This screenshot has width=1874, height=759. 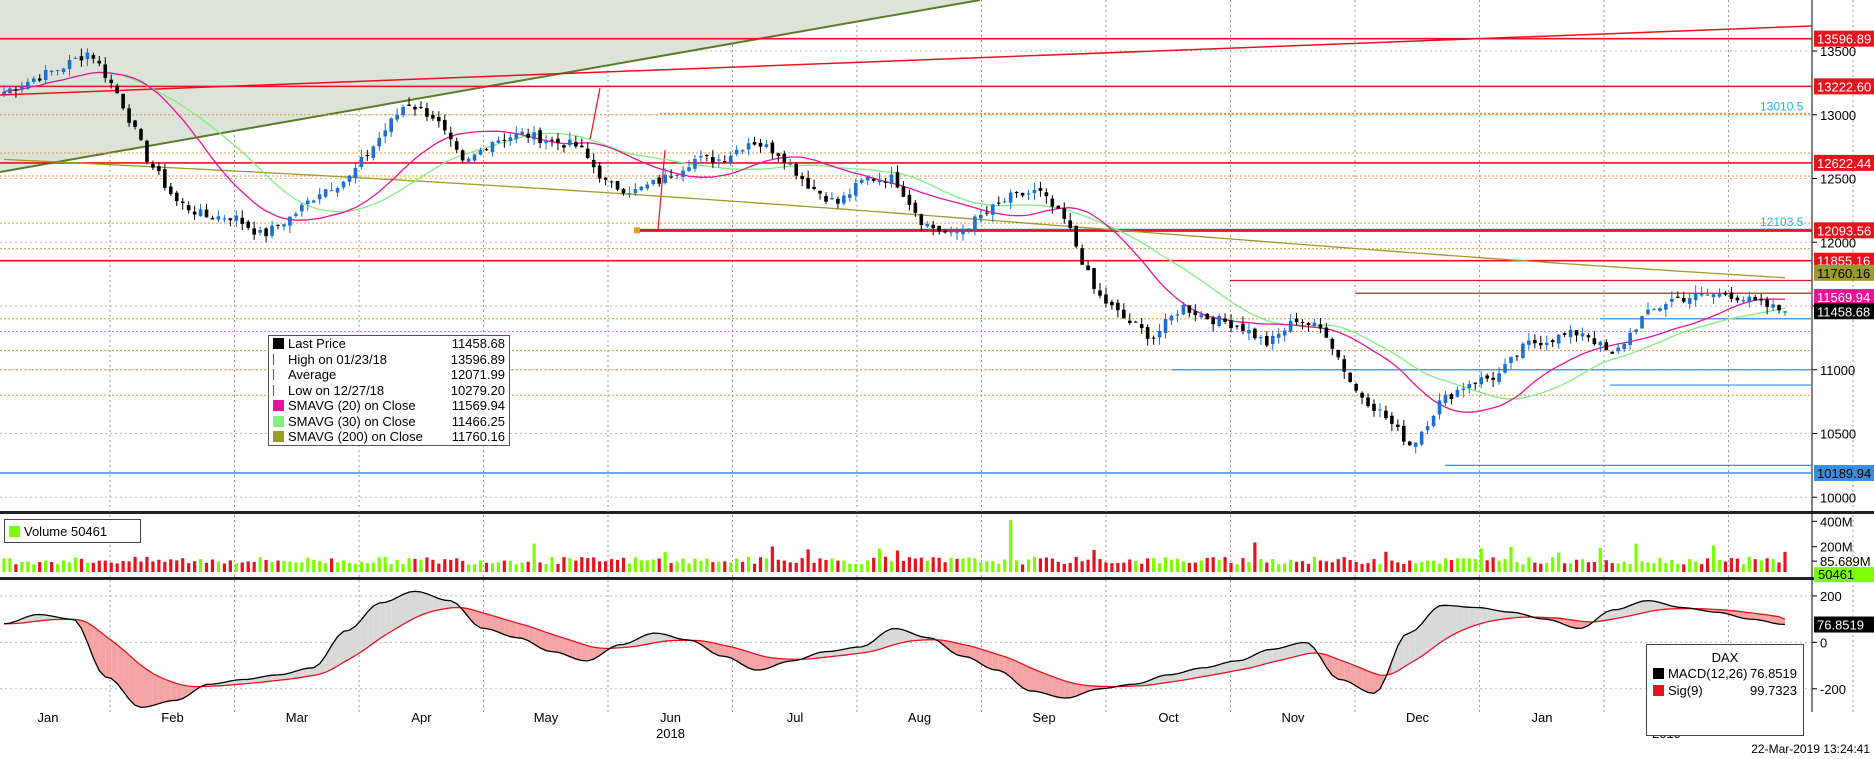 I want to click on price-tick-label: 10500, so click(x=1838, y=434).